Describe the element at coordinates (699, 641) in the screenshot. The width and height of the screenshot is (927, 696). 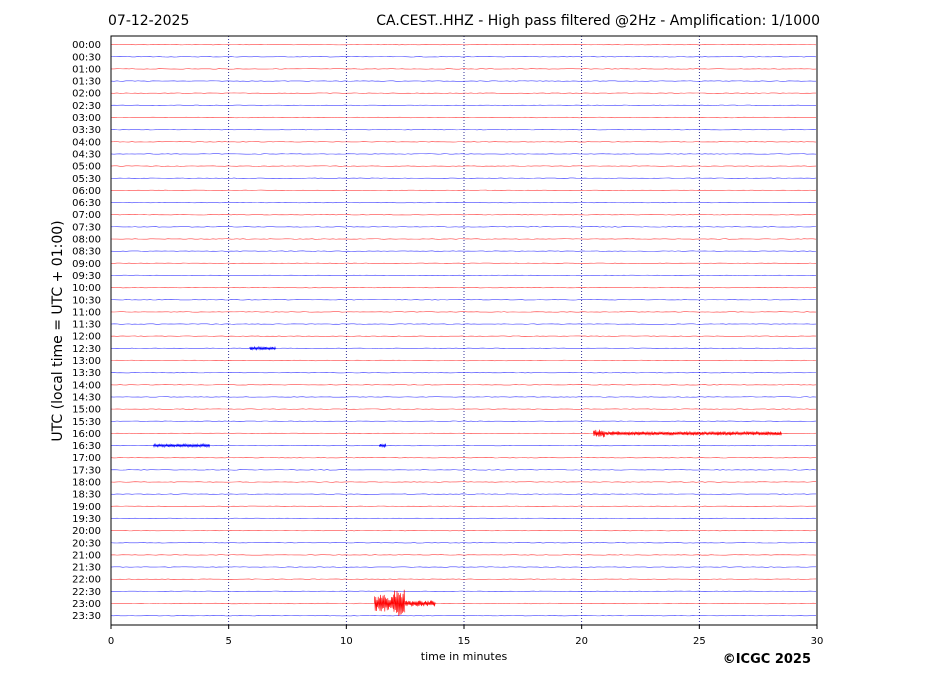
I see `x-tick-label: 25` at that location.